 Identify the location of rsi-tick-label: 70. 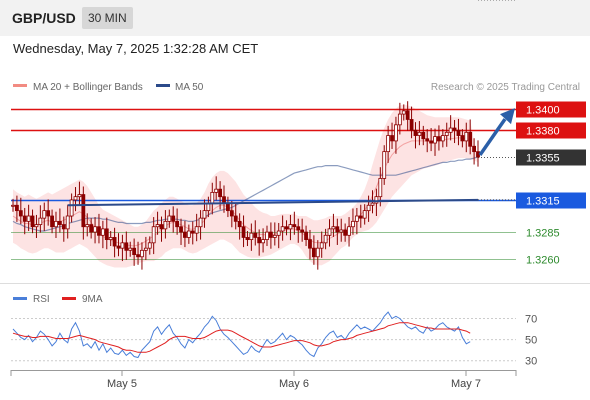
(531, 319).